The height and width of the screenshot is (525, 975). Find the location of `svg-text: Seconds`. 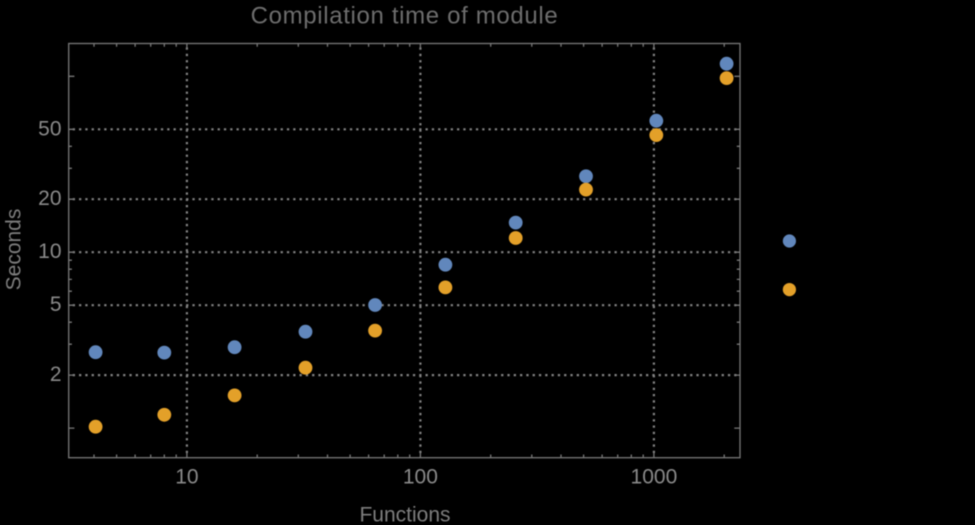

svg-text: Seconds is located at coordinates (14, 250).